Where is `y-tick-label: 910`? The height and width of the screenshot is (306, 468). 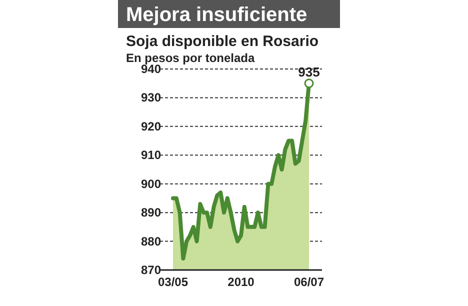 y-tick-label: 910 is located at coordinates (151, 155).